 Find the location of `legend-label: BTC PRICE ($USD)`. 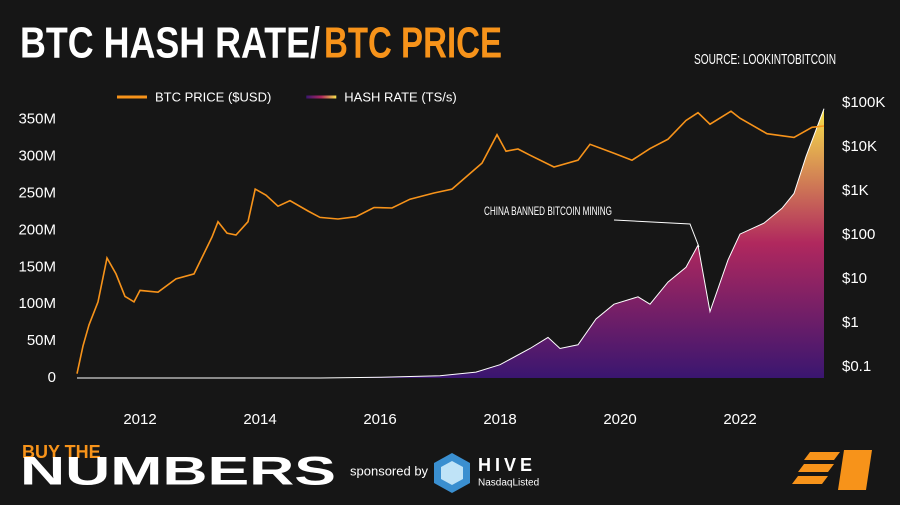

legend-label: BTC PRICE ($USD) is located at coordinates (213, 96).